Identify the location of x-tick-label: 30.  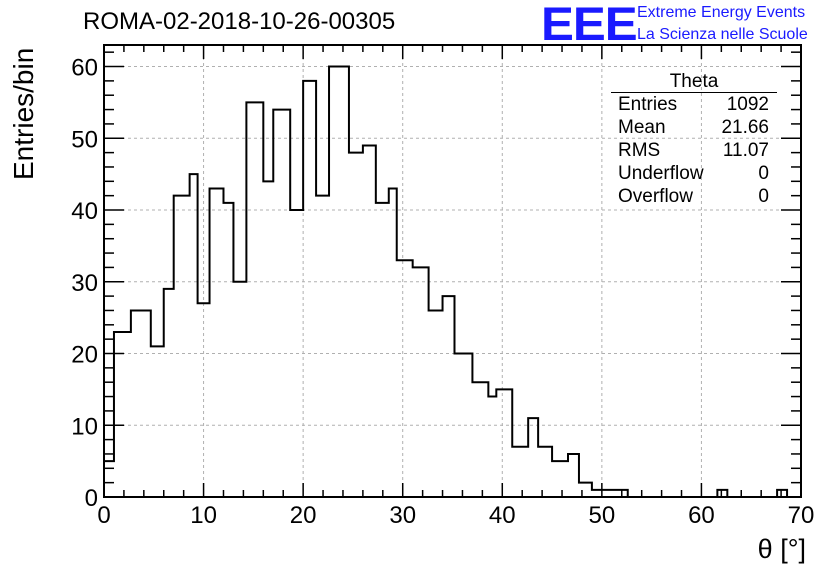
(402, 515).